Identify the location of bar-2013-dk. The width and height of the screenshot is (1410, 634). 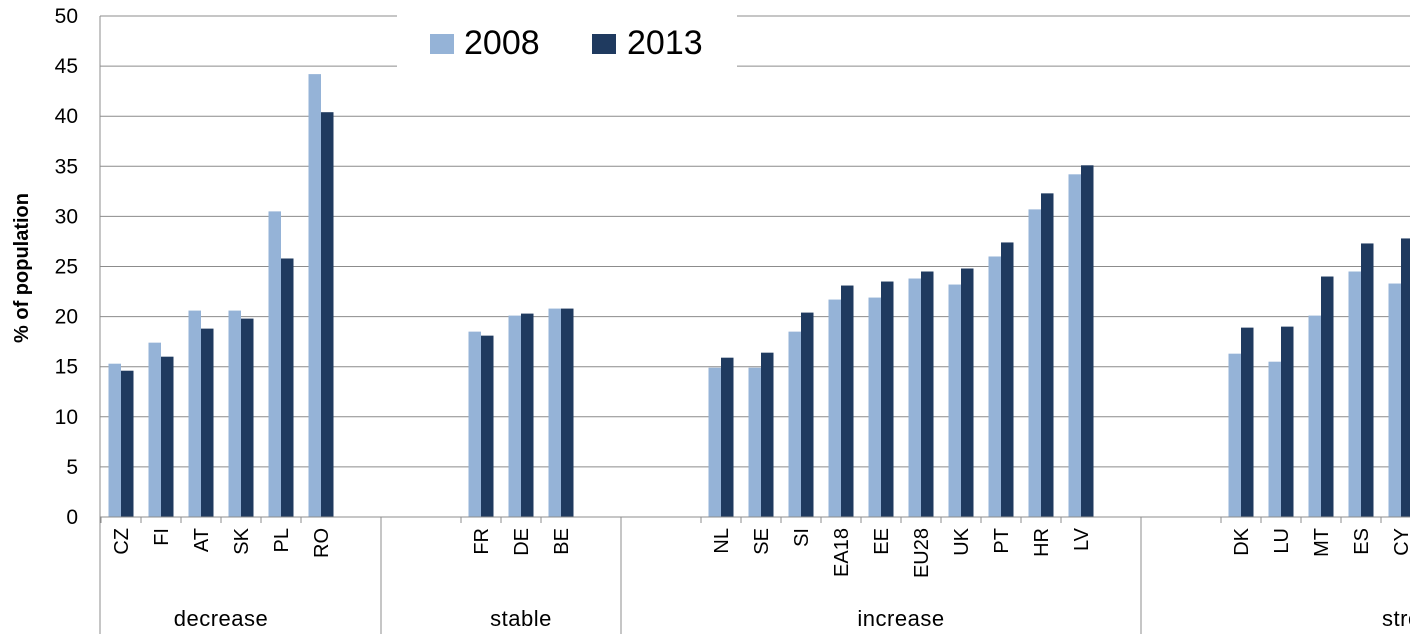
(1247, 422).